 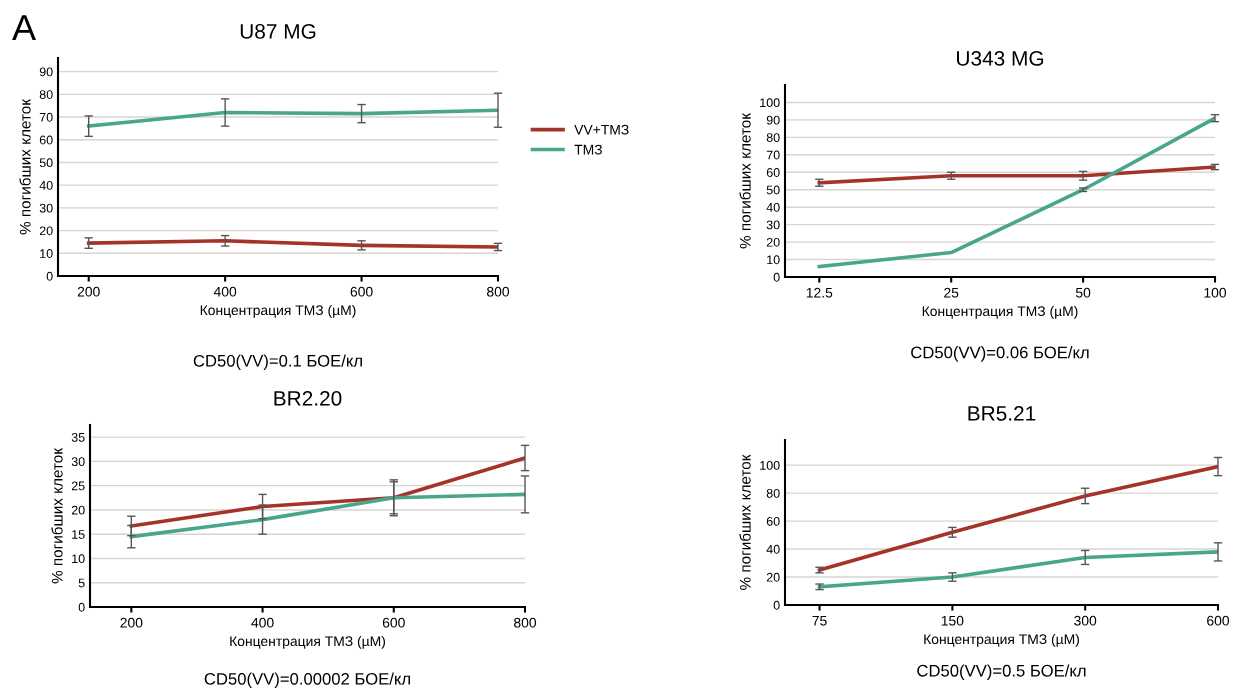 I want to click on x-tick-label: 100, so click(x=1215, y=292).